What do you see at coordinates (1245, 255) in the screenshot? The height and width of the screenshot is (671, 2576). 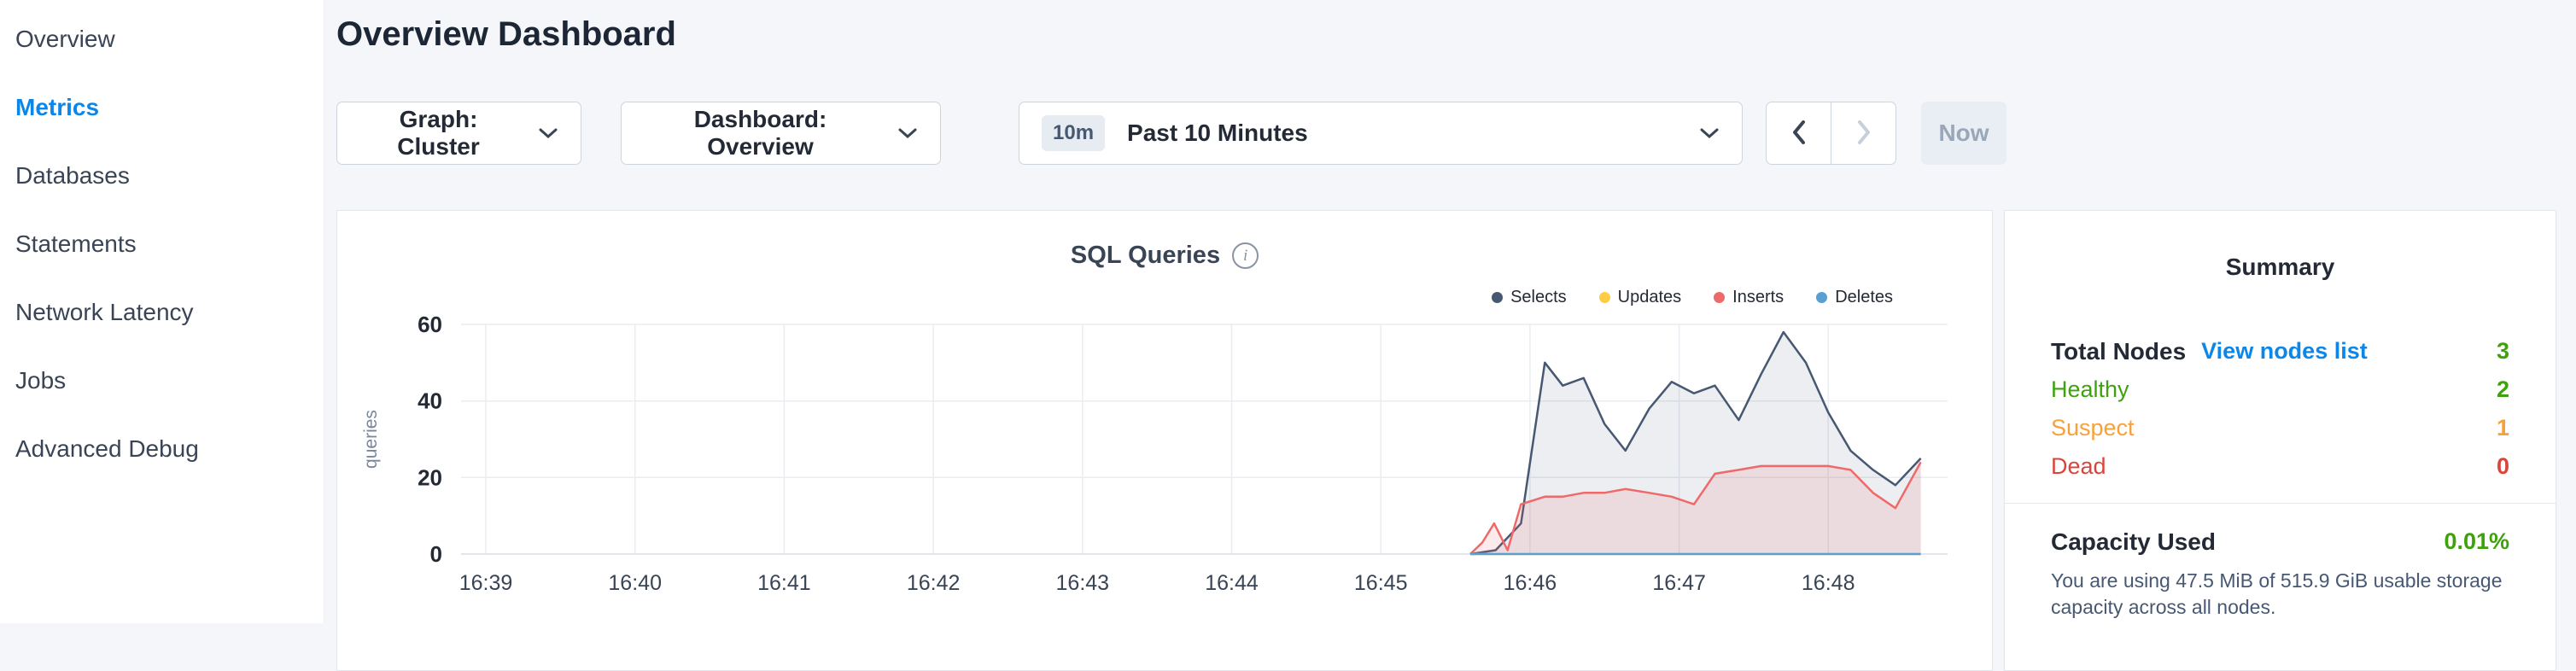 I see `info-icon: i` at bounding box center [1245, 255].